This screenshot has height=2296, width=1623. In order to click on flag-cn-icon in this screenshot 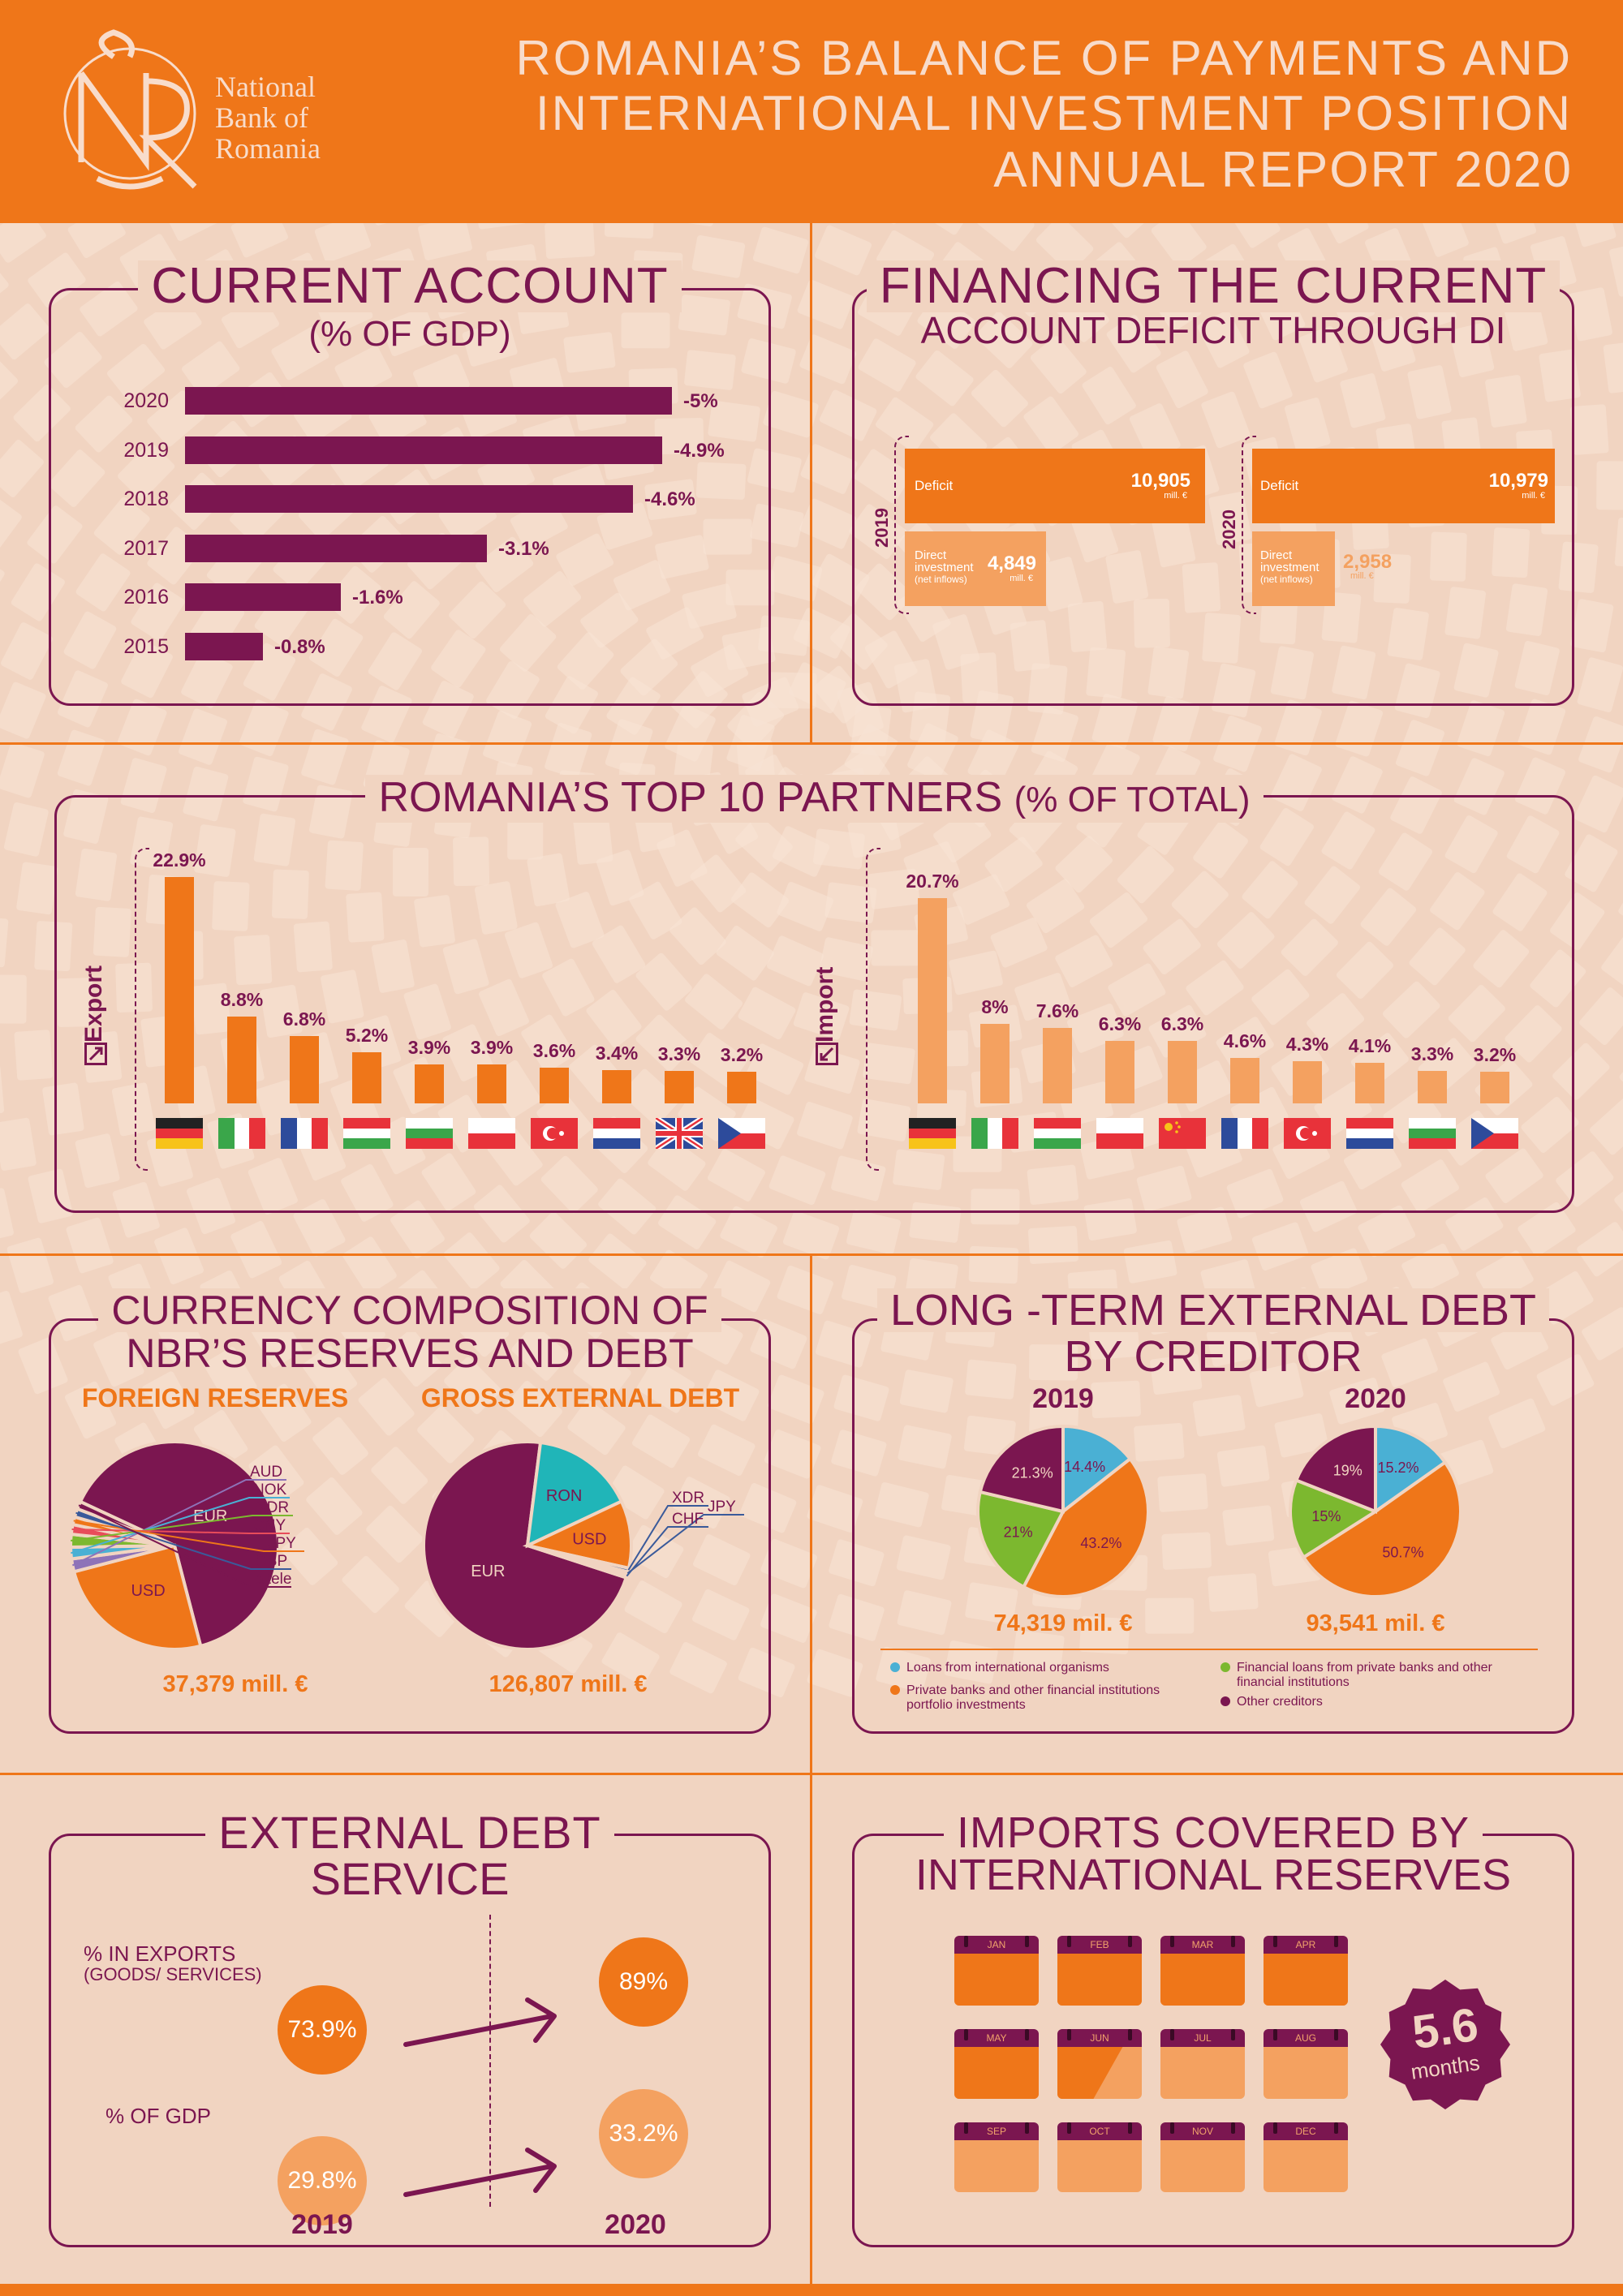, I will do `click(1182, 1133)`.